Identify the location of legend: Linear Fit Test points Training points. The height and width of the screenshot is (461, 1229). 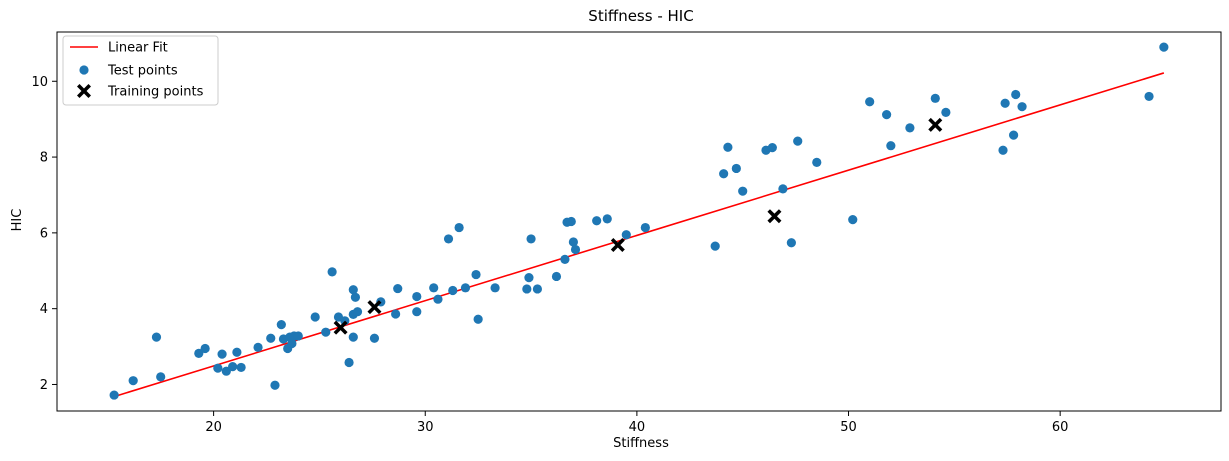
(140, 70).